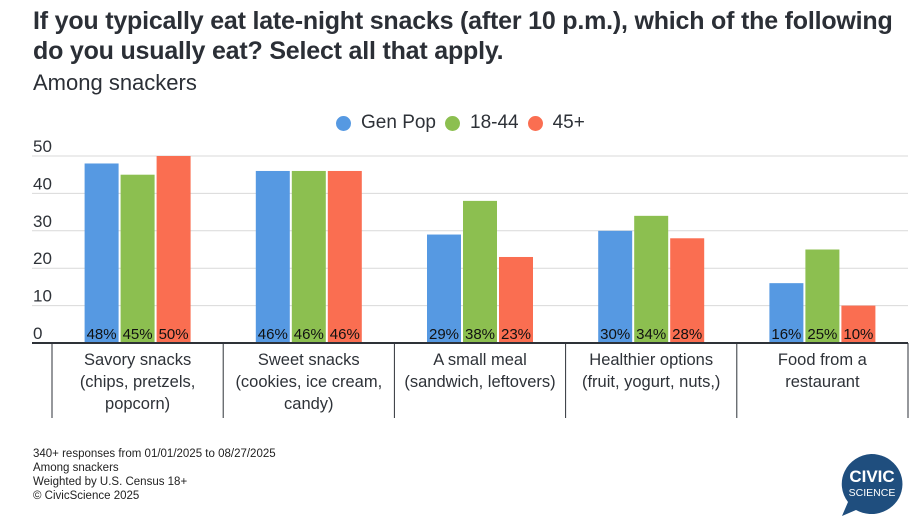  What do you see at coordinates (871, 476) in the screenshot?
I see `logo-line1: CIVIC` at bounding box center [871, 476].